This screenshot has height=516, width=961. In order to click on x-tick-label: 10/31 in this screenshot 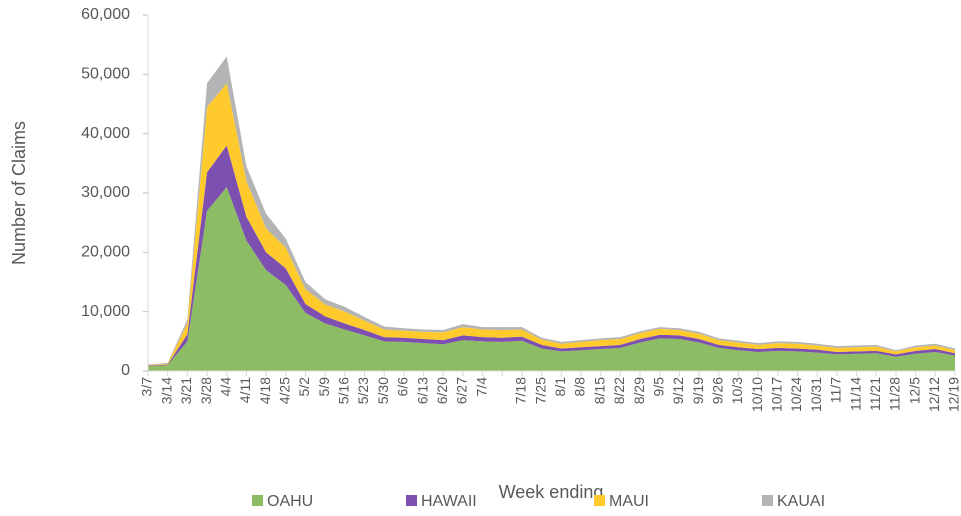, I will do `click(816, 394)`.